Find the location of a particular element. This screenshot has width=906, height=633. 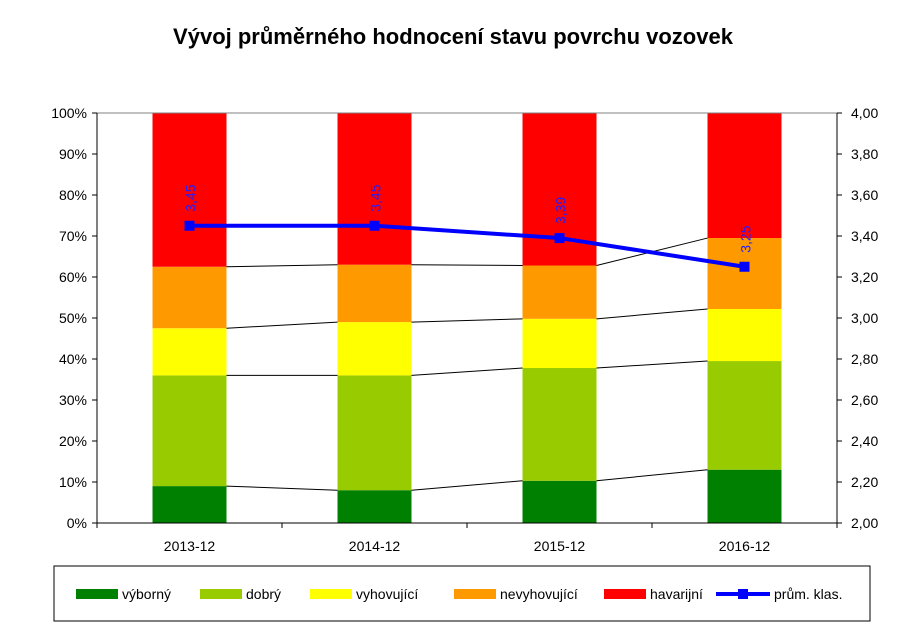

bar-dobrý-2015-12 is located at coordinates (559, 424).